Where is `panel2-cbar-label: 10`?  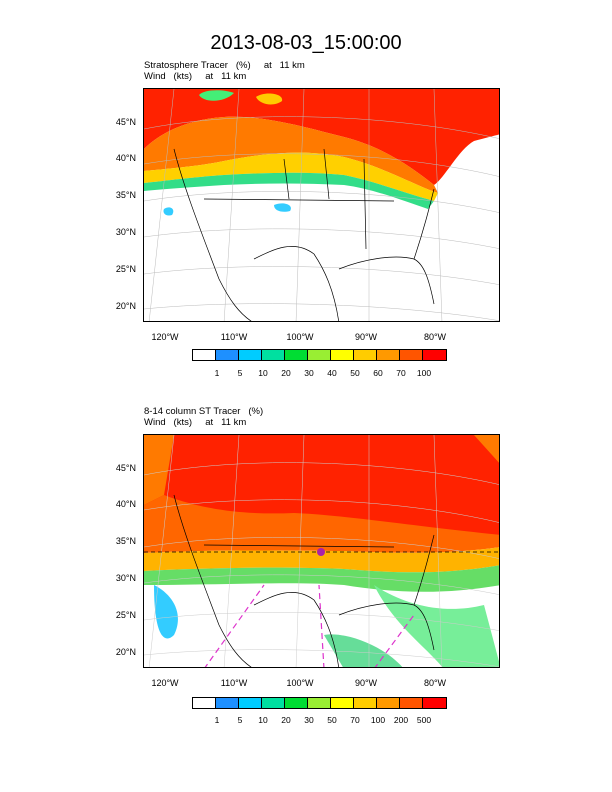 panel2-cbar-label: 10 is located at coordinates (263, 720).